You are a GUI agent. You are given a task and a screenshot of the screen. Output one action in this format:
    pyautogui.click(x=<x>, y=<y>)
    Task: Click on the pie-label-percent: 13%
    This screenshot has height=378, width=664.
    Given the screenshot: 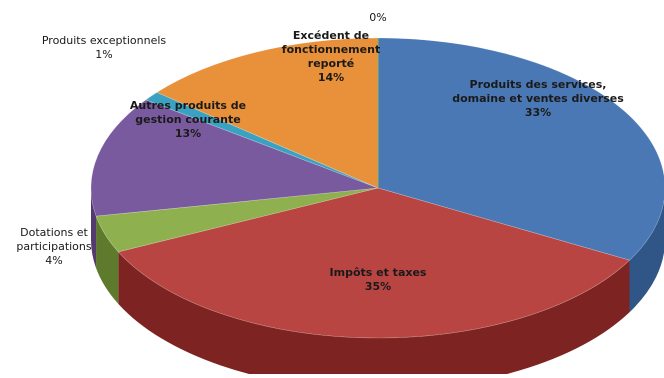 What is the action you would take?
    pyautogui.click(x=188, y=133)
    